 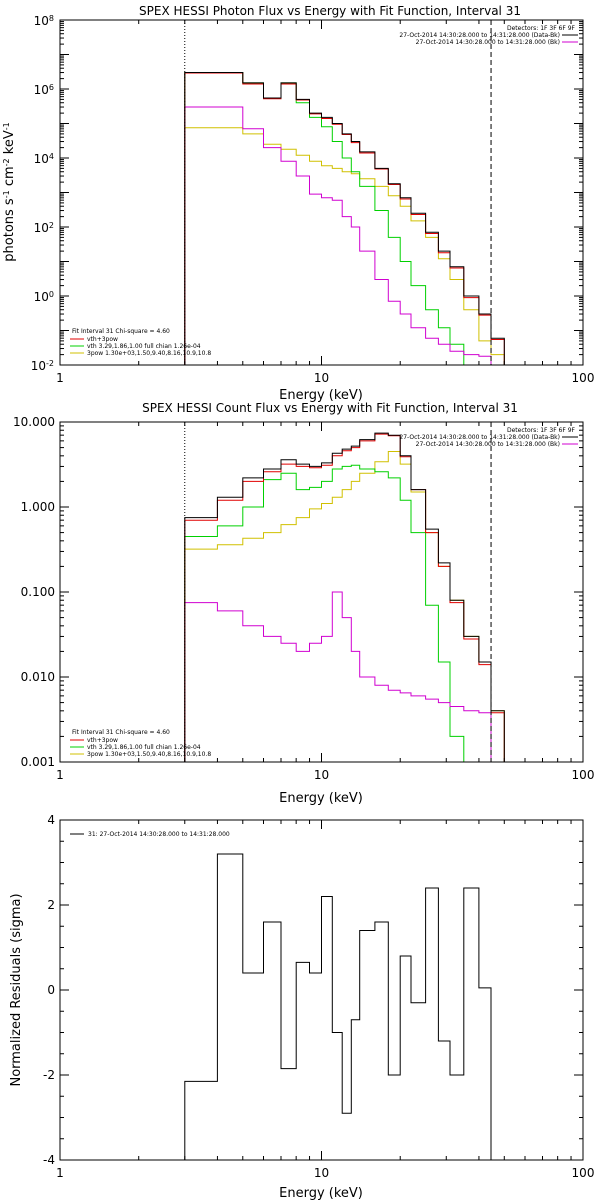 I want to click on series-2-step-line, so click(x=324, y=613).